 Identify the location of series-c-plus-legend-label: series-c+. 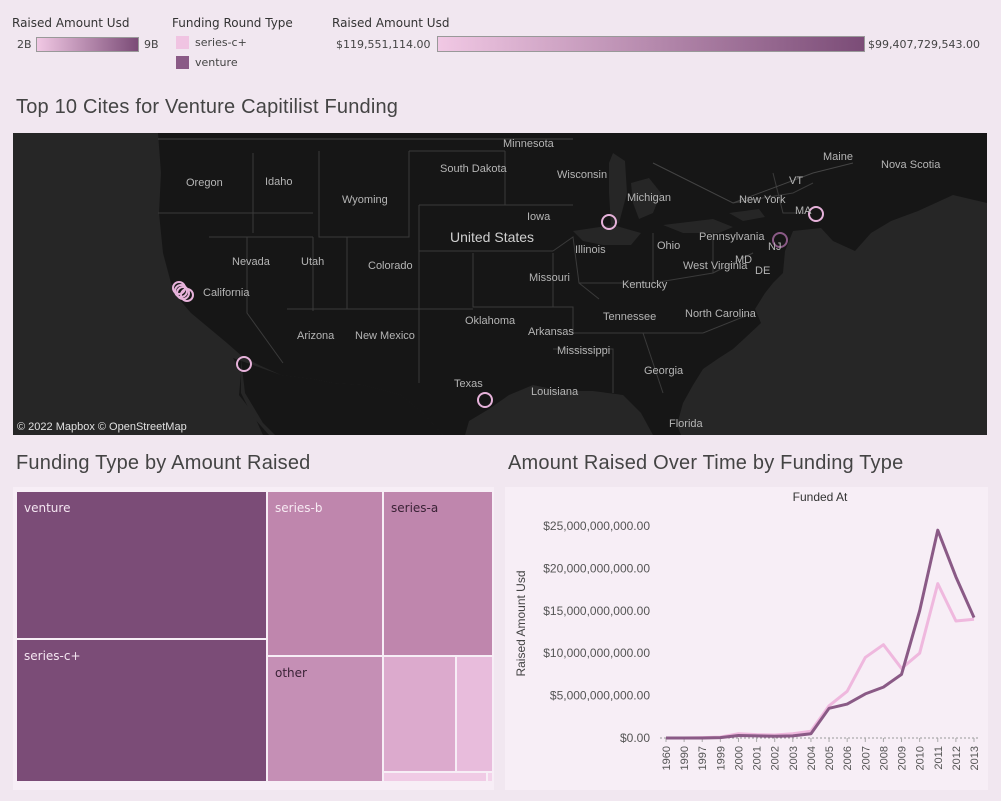
(221, 42).